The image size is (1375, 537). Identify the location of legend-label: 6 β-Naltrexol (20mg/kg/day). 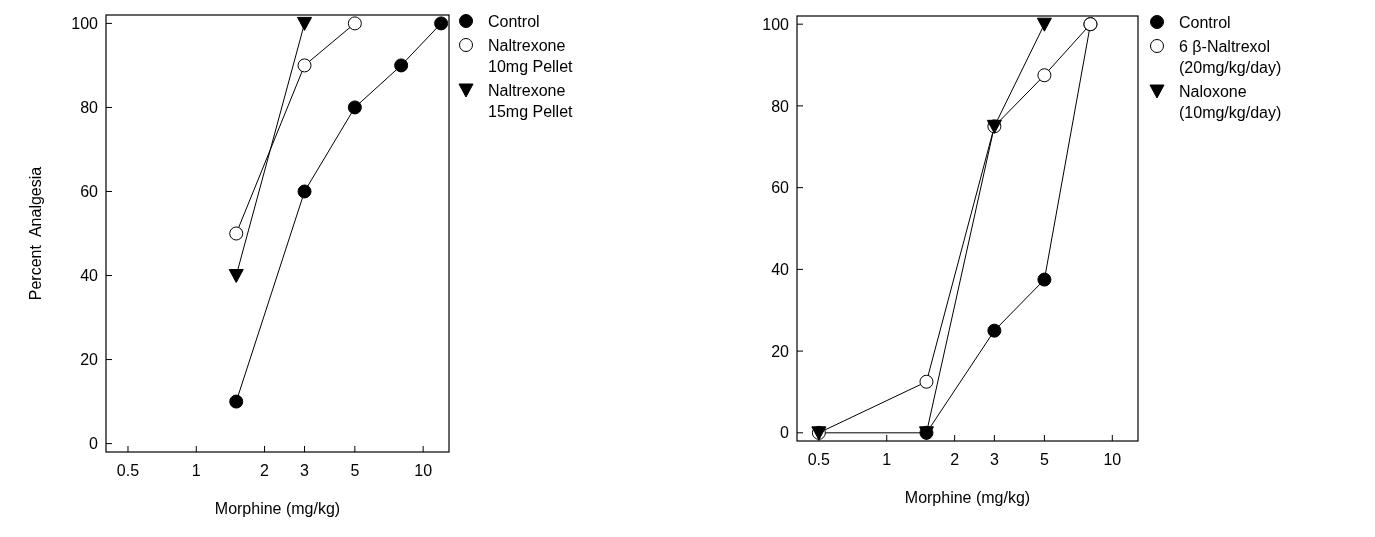
(1230, 56).